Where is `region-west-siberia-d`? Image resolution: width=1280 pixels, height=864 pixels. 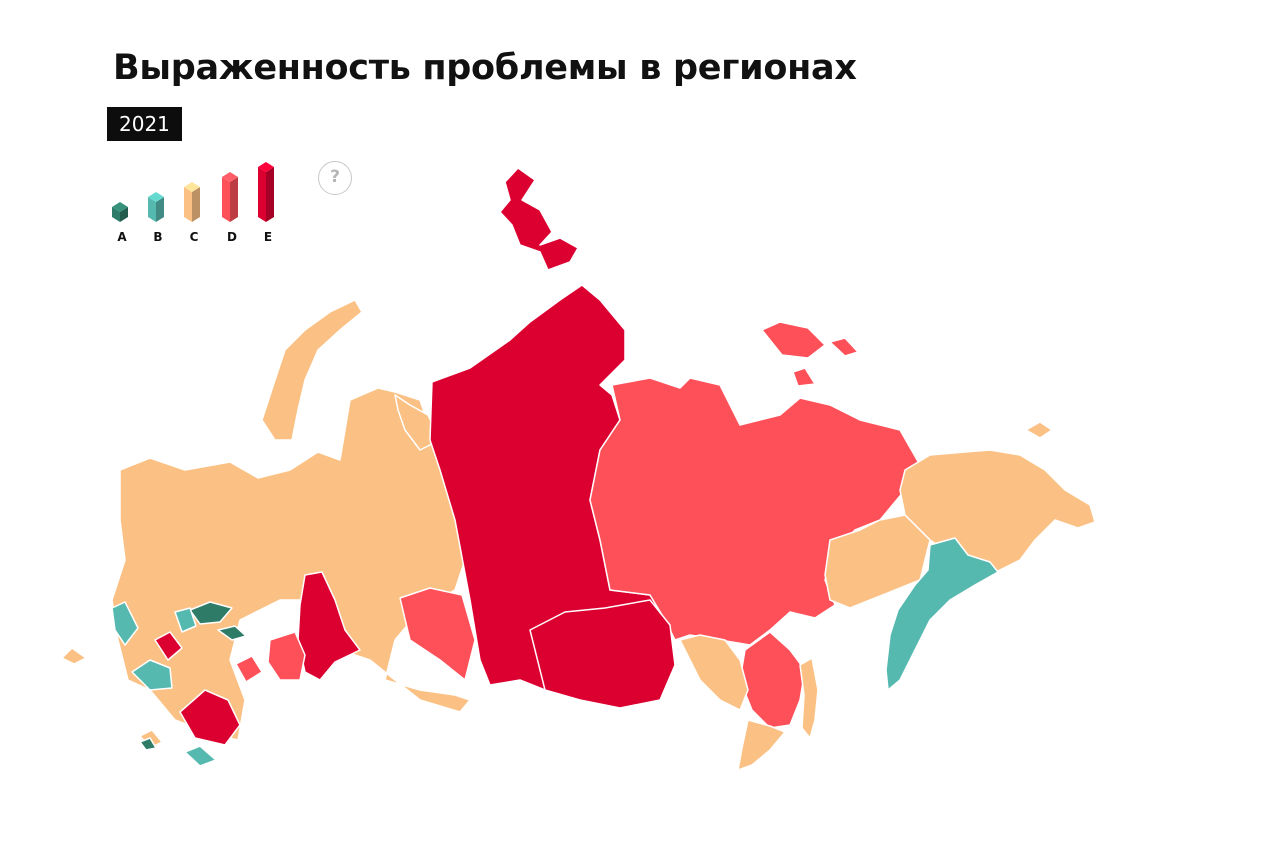 region-west-siberia-d is located at coordinates (437, 634).